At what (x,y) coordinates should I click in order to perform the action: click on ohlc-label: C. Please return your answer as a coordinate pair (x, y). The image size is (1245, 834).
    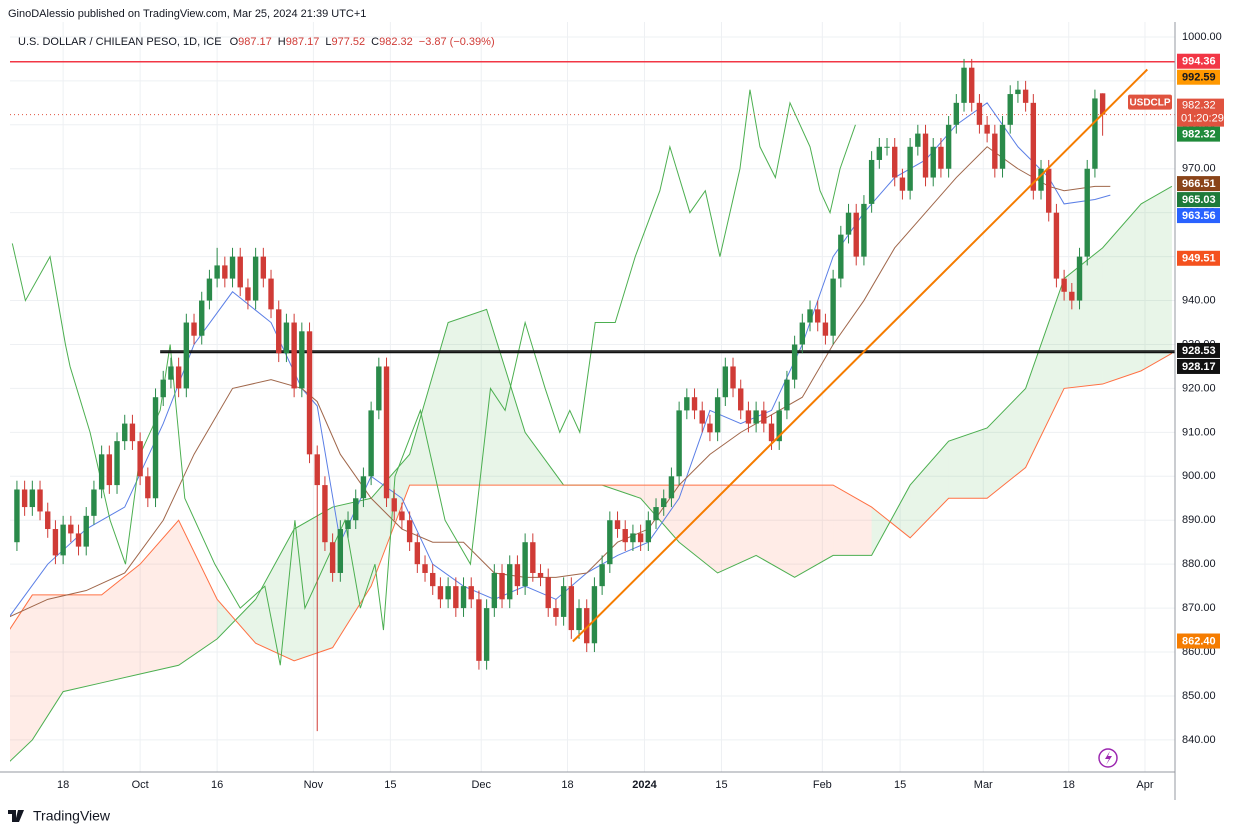
    Looking at the image, I should click on (375, 42).